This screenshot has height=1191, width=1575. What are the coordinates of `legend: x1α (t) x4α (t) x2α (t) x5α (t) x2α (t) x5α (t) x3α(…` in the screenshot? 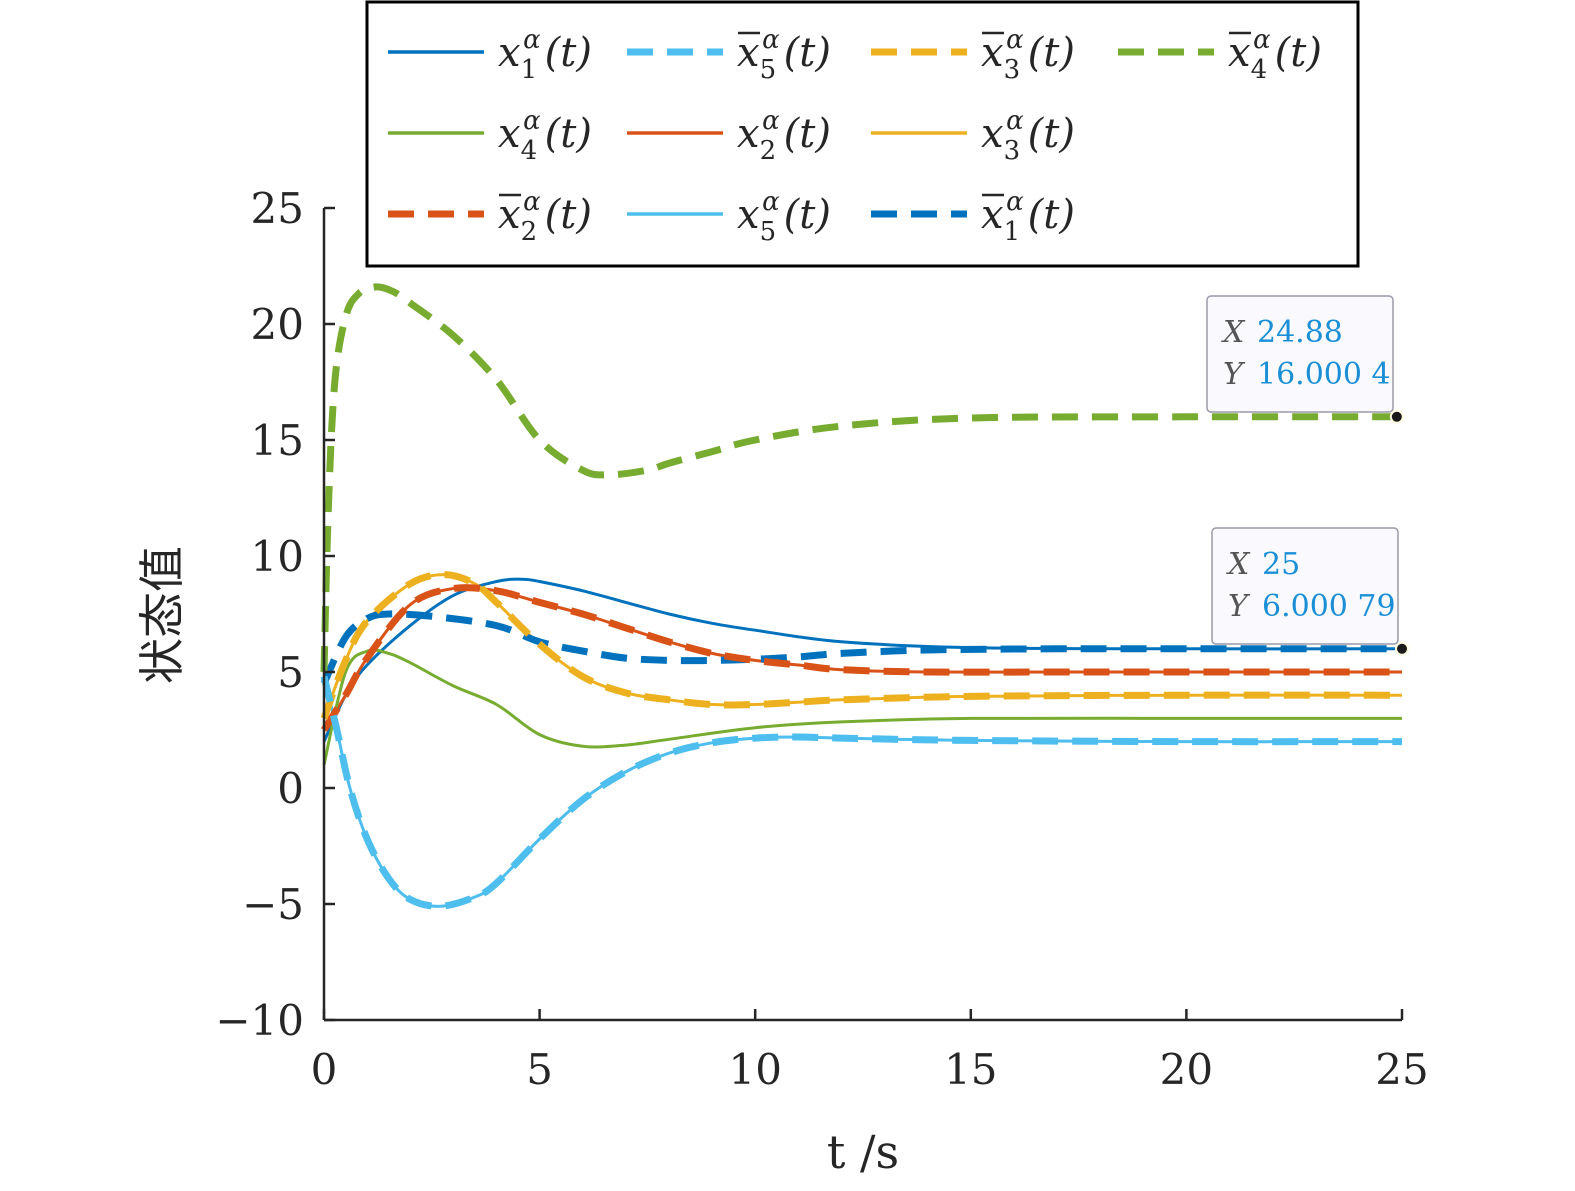 It's located at (862, 134).